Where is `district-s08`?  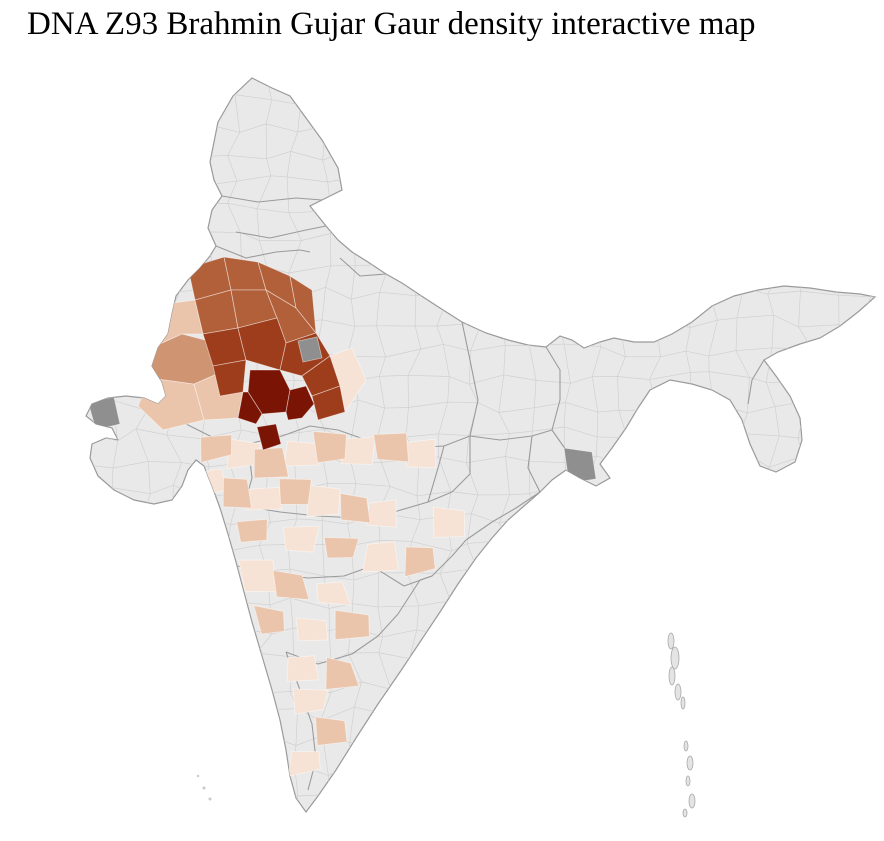 district-s08 is located at coordinates (421, 453).